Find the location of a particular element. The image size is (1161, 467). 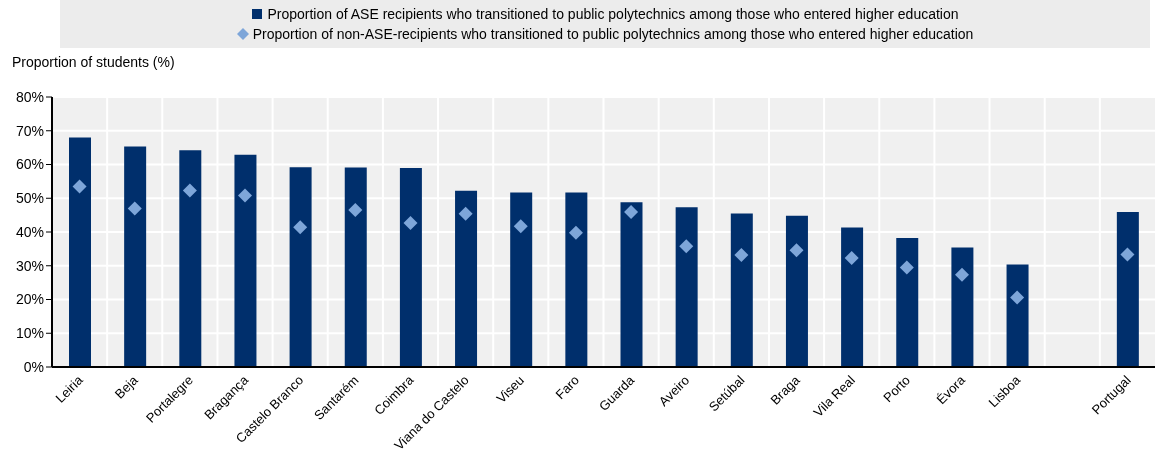

y-tick-label: 40% is located at coordinates (29, 231).